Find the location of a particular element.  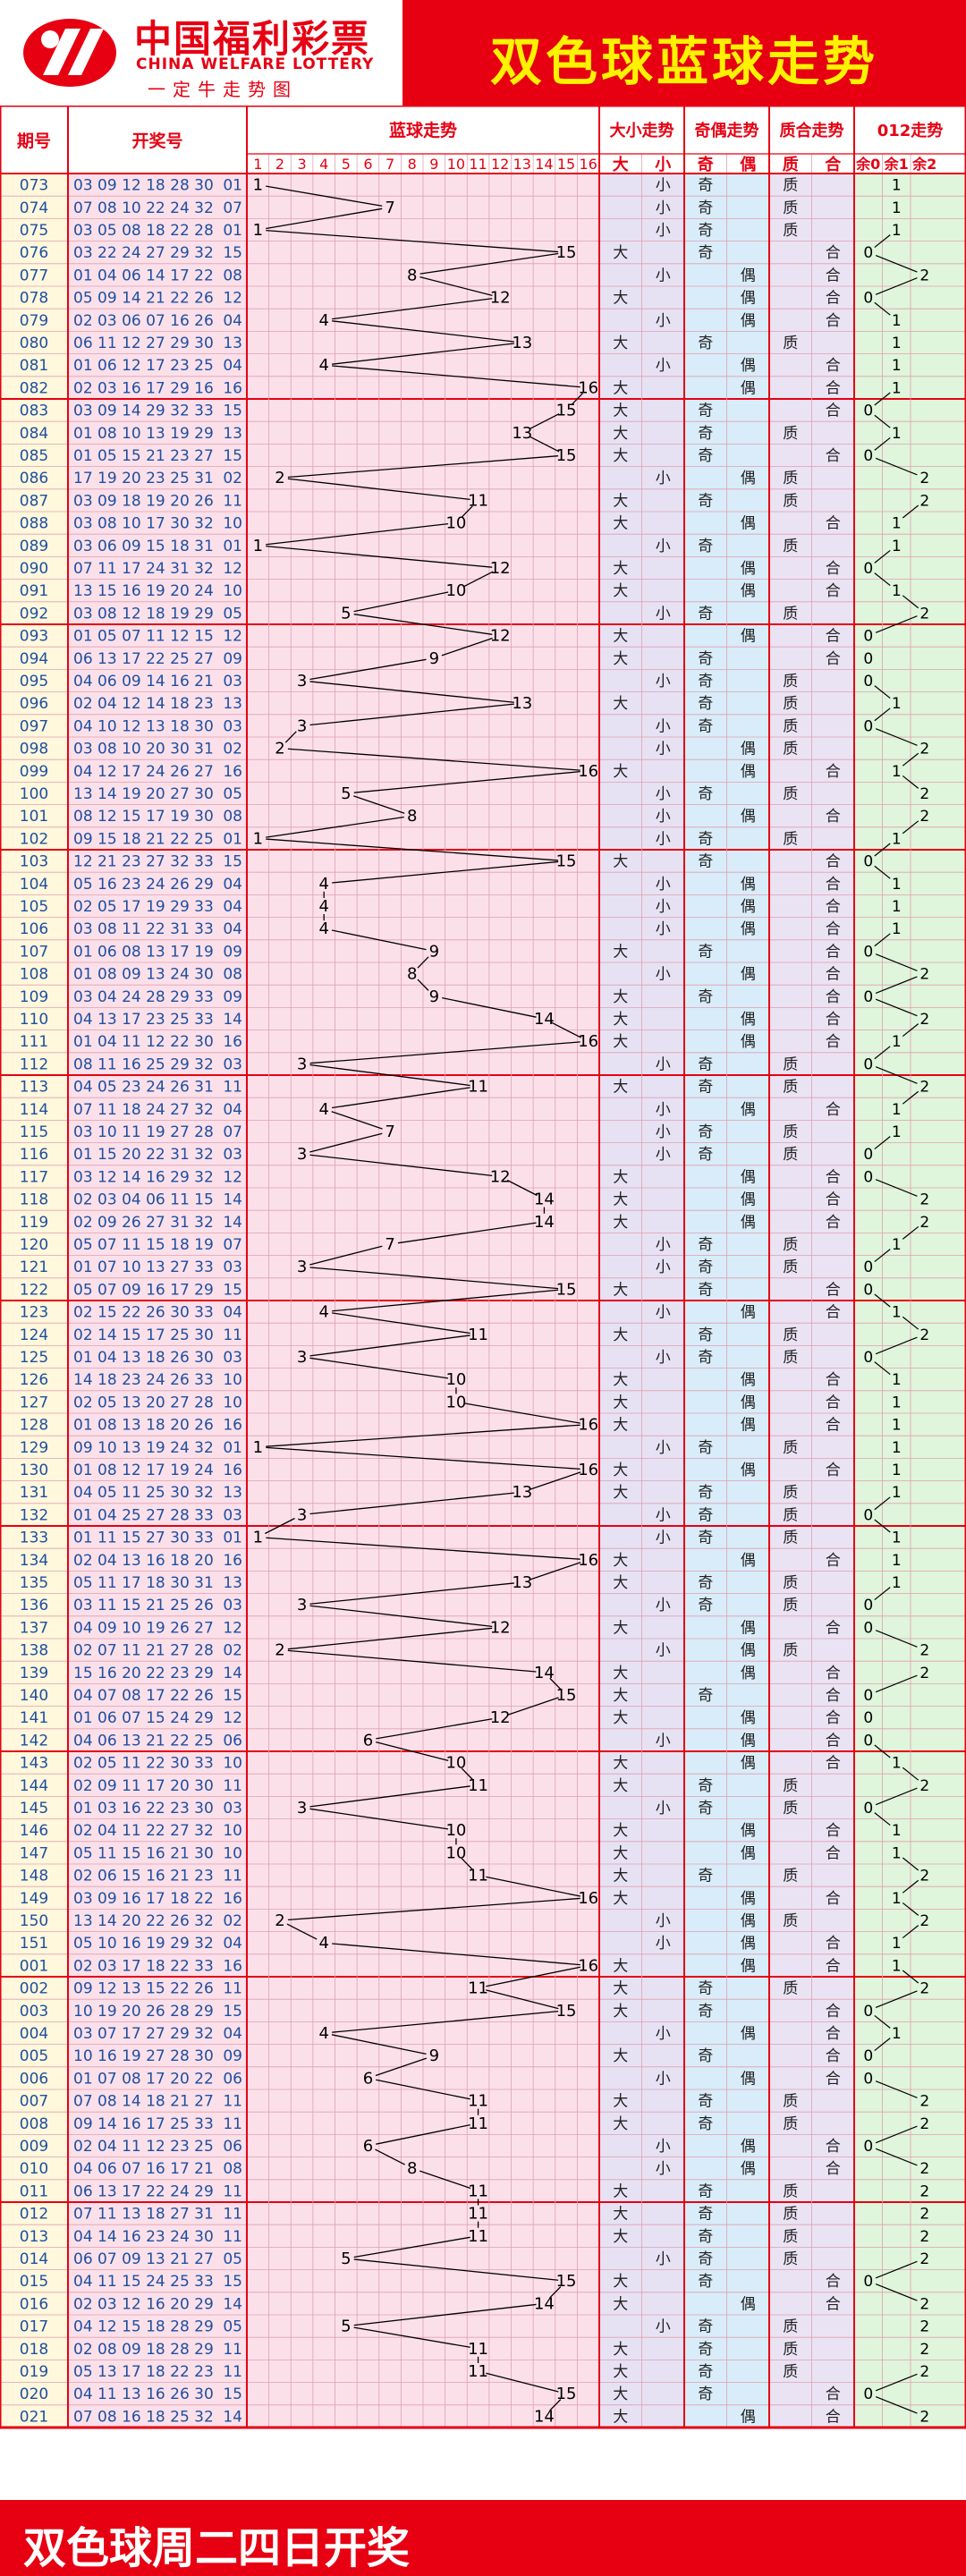

red-balls: 01 04 25 27 28 33 is located at coordinates (143, 1515).